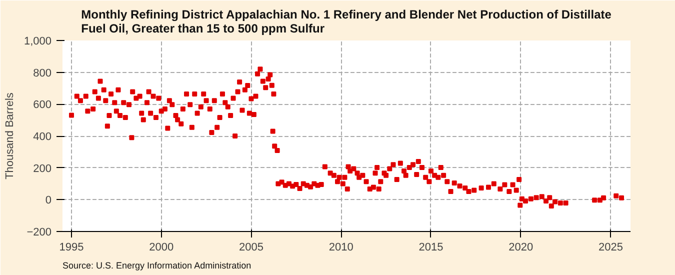 Image resolution: width=675 pixels, height=275 pixels. Describe the element at coordinates (42, 73) in the screenshot. I see `y-tick-label: 800` at that location.